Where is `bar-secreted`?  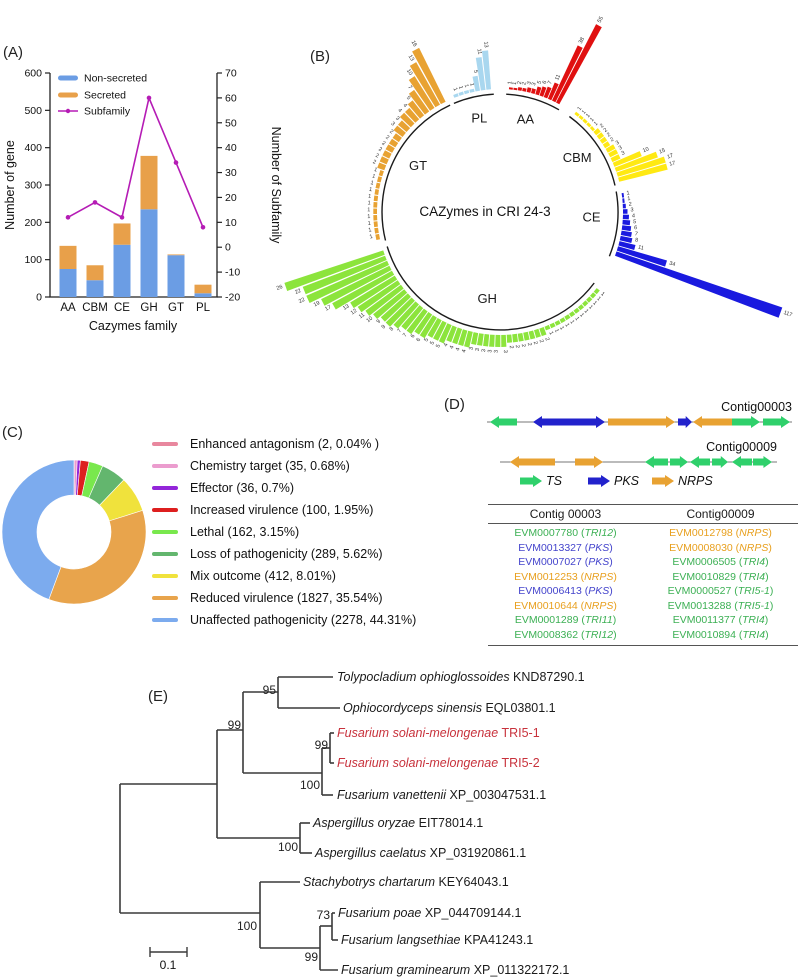
bar-secreted is located at coordinates (95, 273).